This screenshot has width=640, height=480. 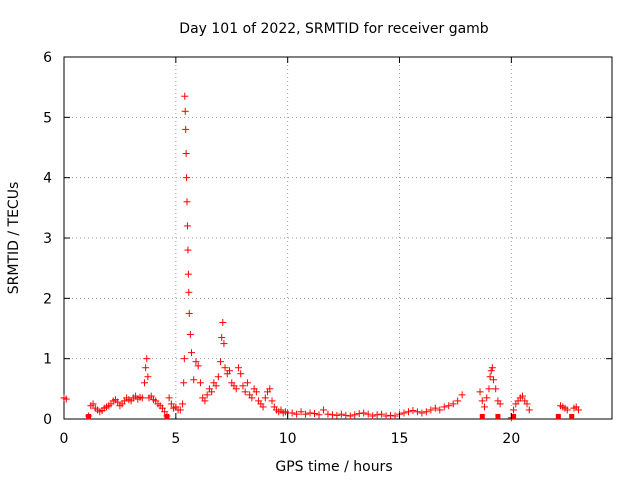 I want to click on x-axis-label: GPS time / hours, so click(x=333, y=467).